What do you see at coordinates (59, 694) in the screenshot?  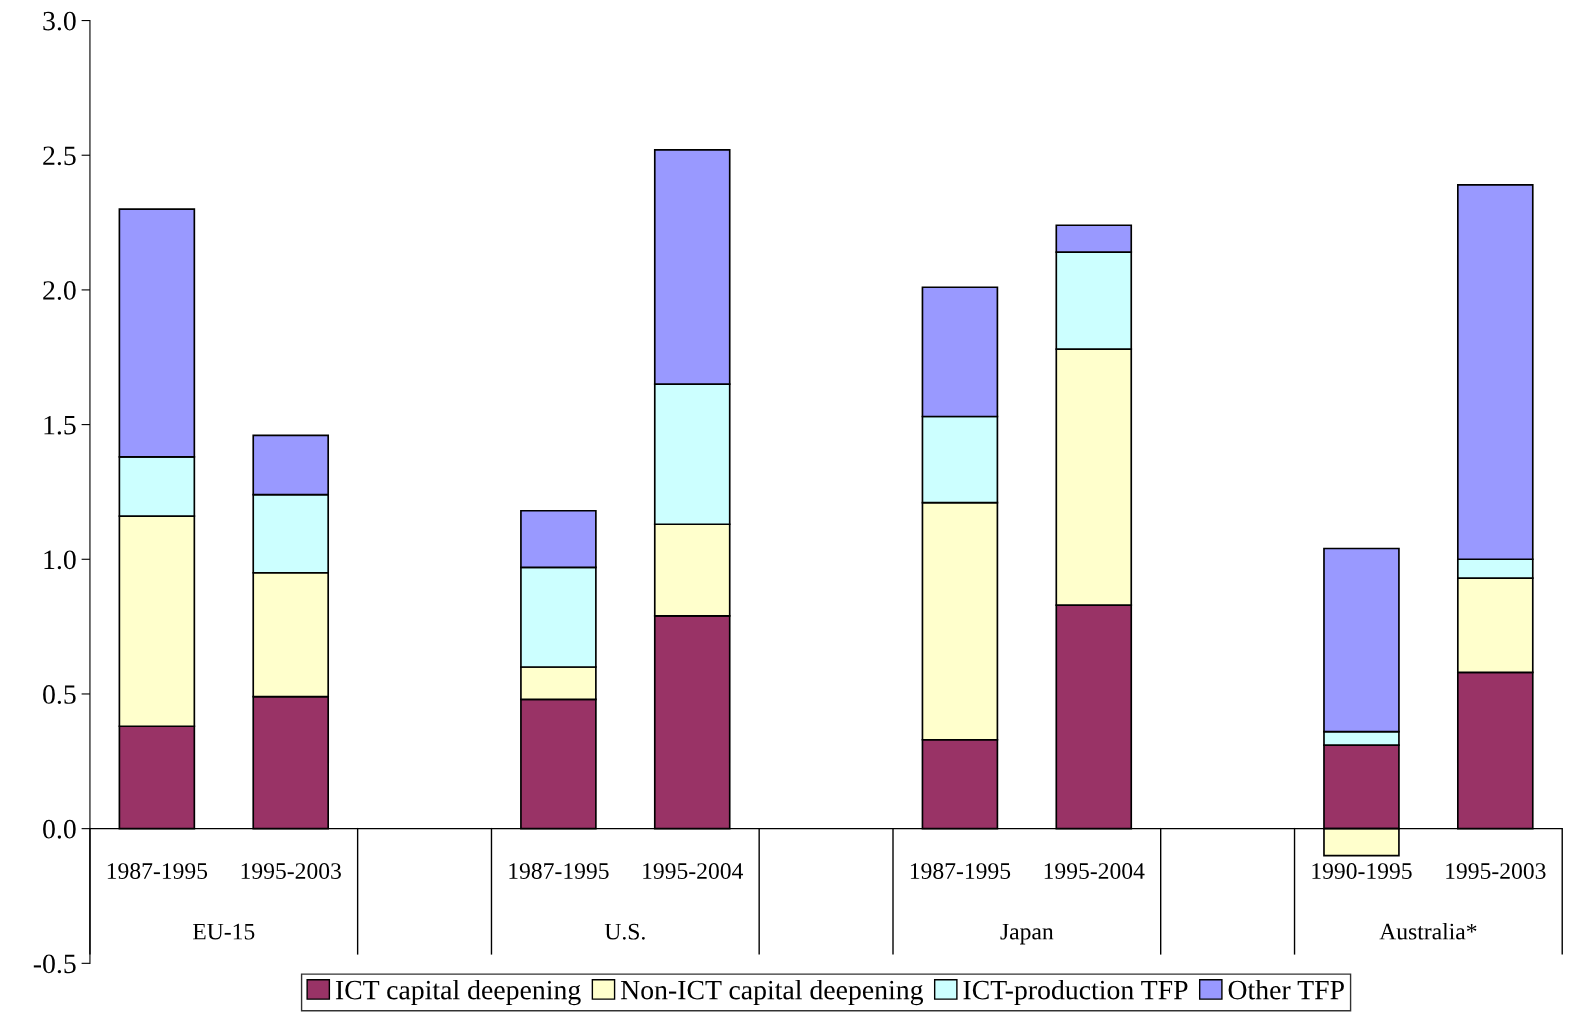 I see `y-tick-label: 0.5` at bounding box center [59, 694].